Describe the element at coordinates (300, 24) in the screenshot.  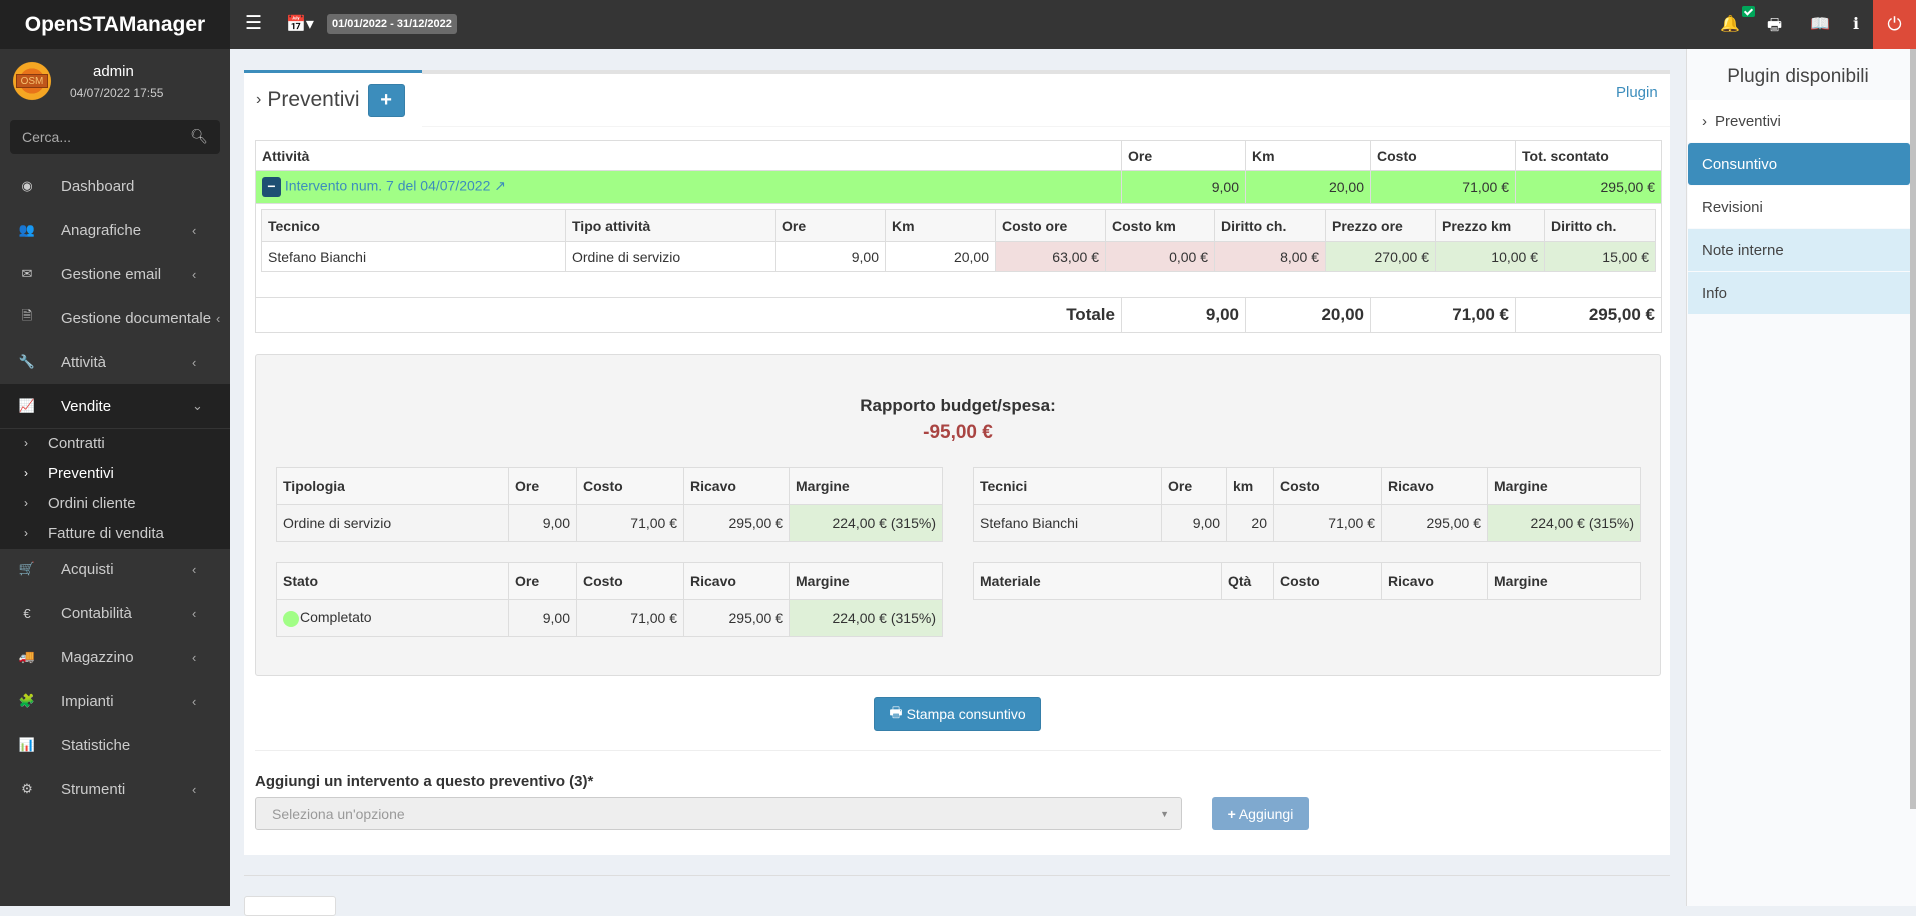
I see `calendar-dropdown-icon: 📅▾` at that location.